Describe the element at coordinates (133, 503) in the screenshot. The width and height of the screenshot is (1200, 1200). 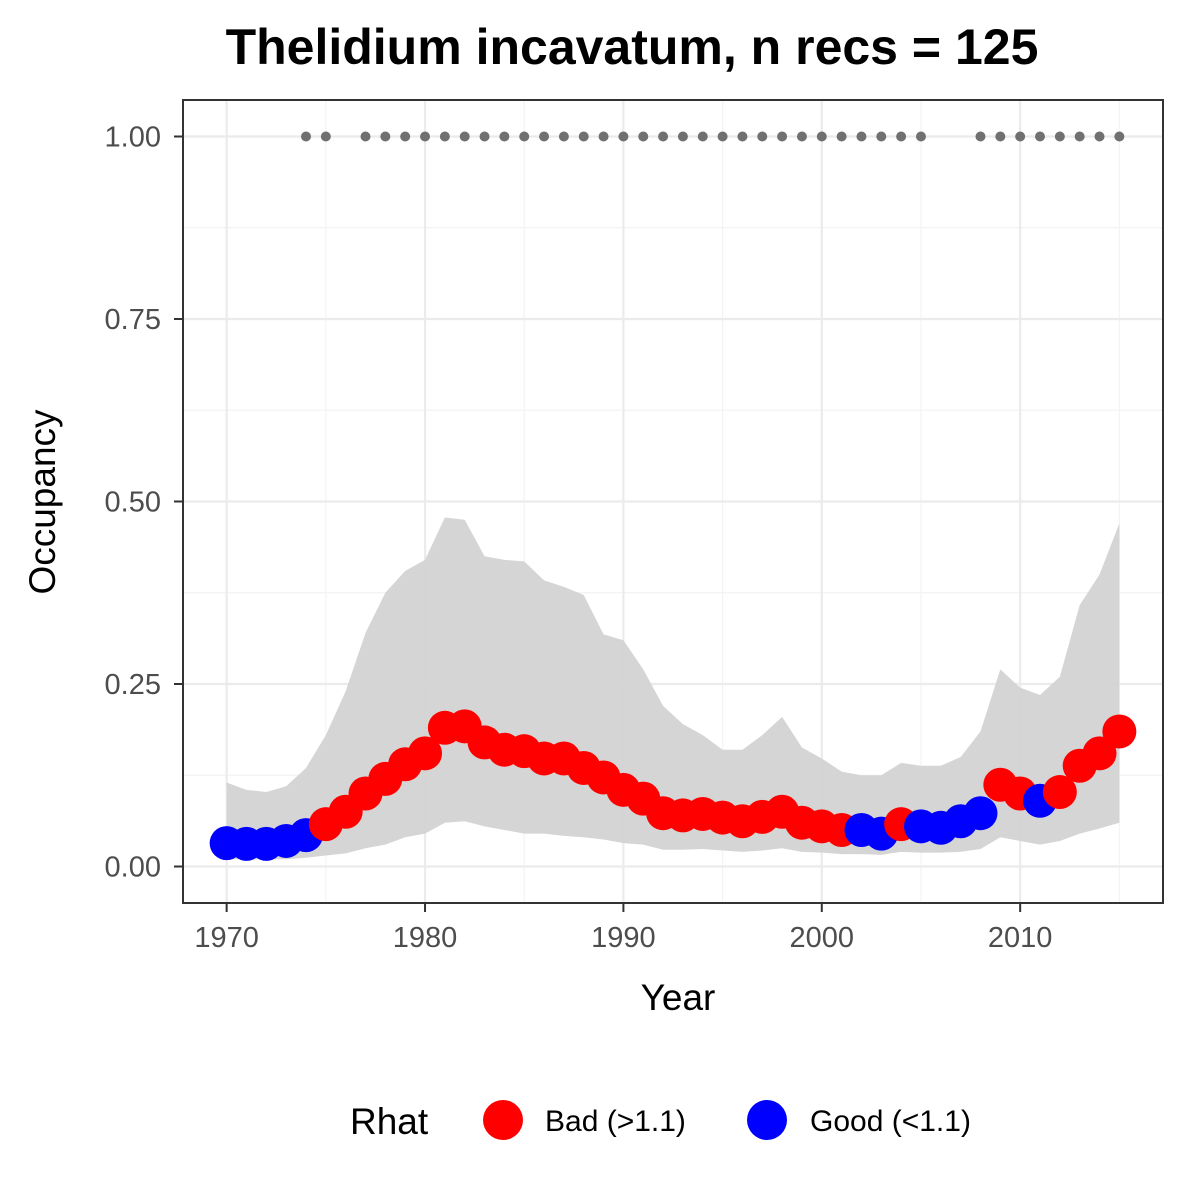
I see `y-tick-label: 0.50` at that location.